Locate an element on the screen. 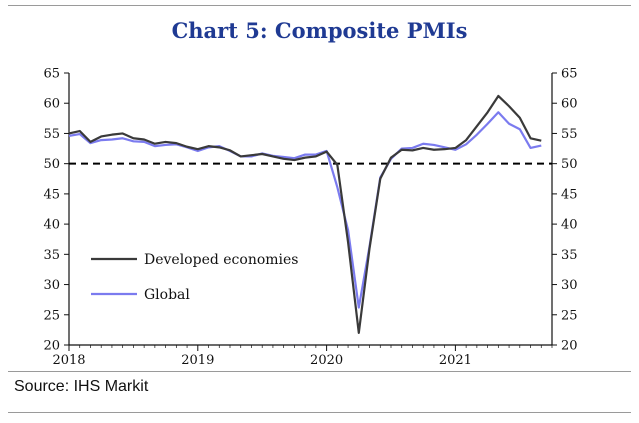 Image resolution: width=639 pixels, height=423 pixels. y-tick-label-right: 50 is located at coordinates (569, 164).